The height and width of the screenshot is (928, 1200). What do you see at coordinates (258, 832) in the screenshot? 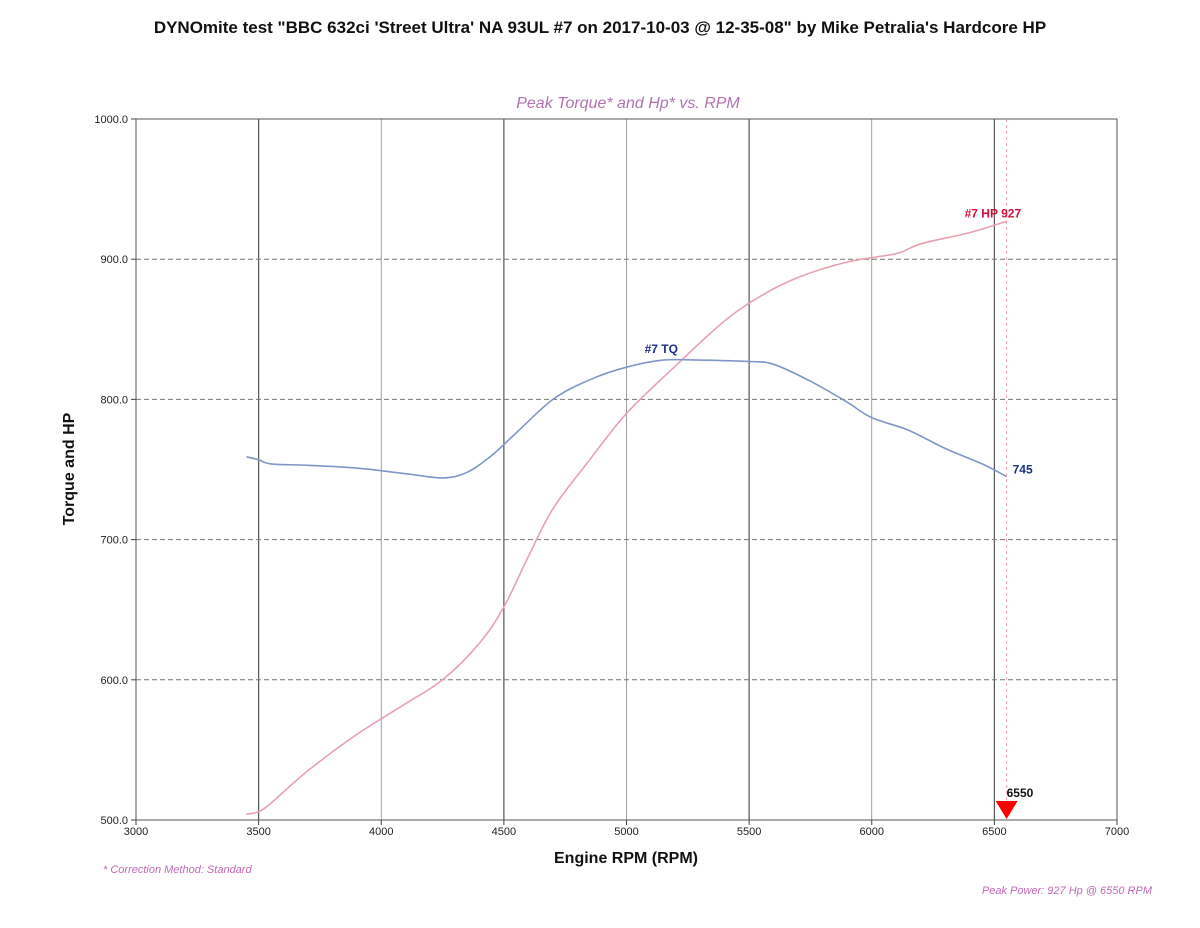
I see `x-tick-label: 3500` at bounding box center [258, 832].